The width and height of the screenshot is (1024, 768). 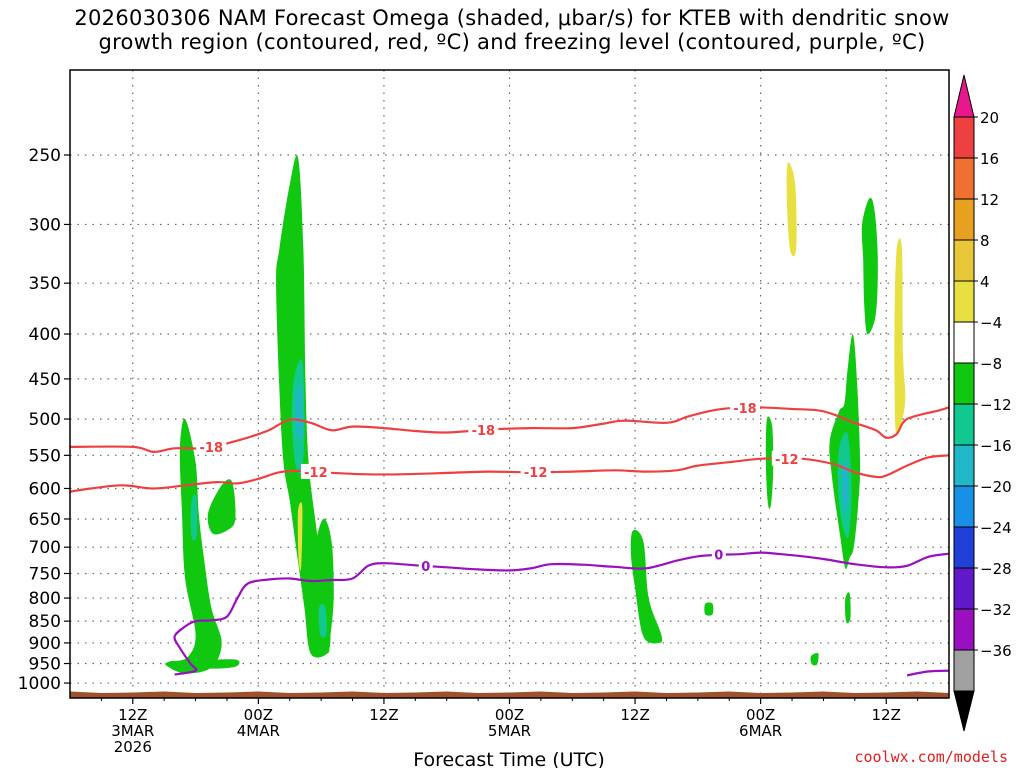 What do you see at coordinates (45, 380) in the screenshot?
I see `y-tick-label: 450` at bounding box center [45, 380].